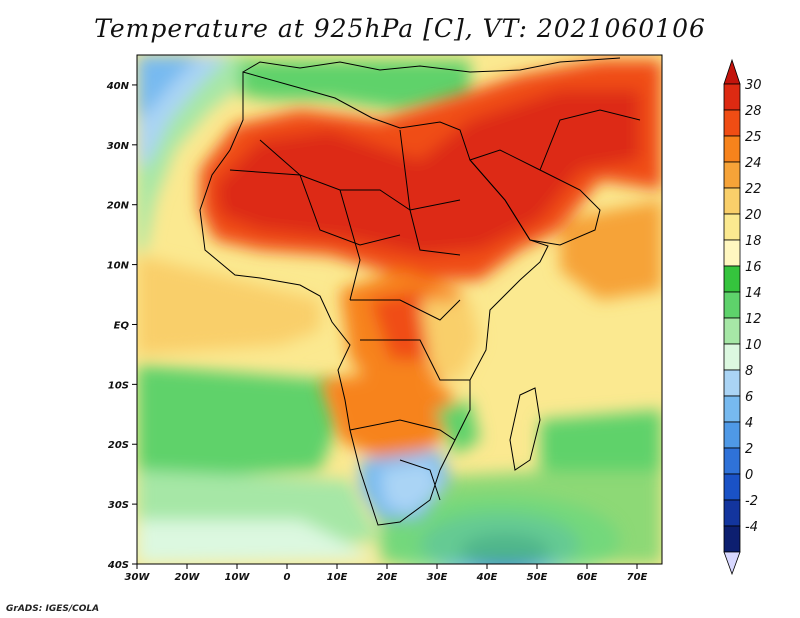 The height and width of the screenshot is (618, 800). I want to click on lon-tick-label: 70E, so click(637, 577).